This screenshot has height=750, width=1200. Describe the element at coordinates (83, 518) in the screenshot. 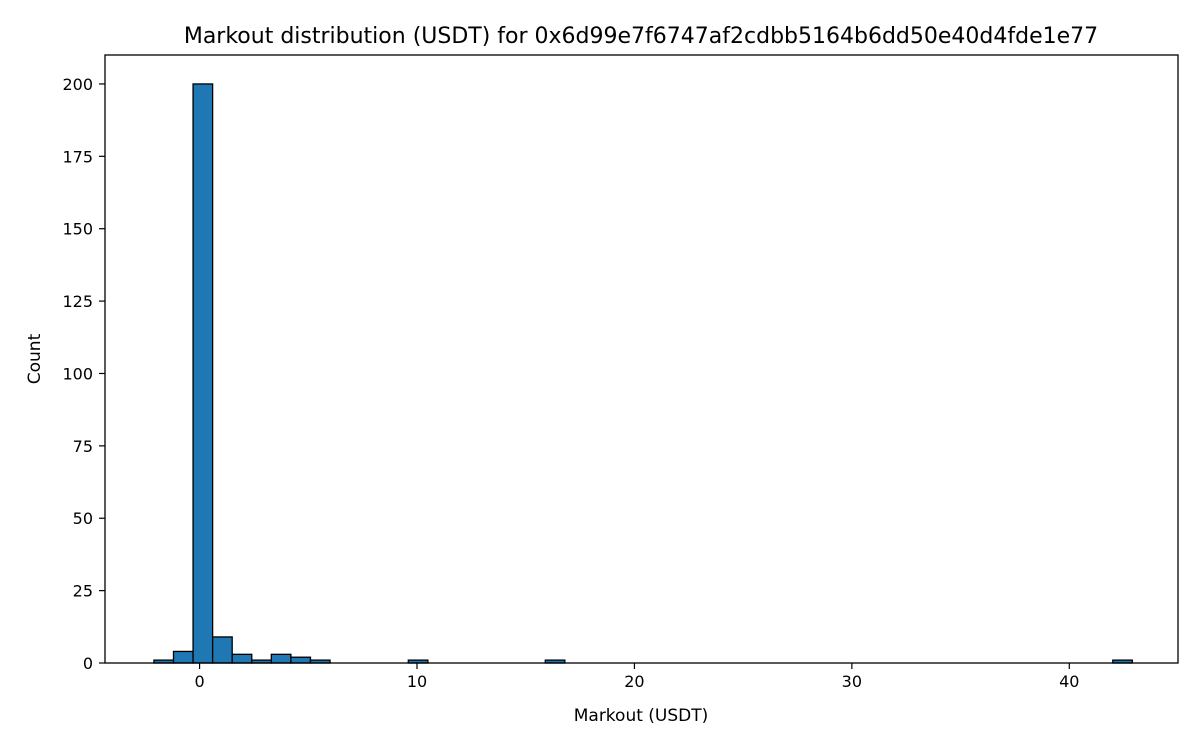

I see `y-tick-label: 50` at that location.